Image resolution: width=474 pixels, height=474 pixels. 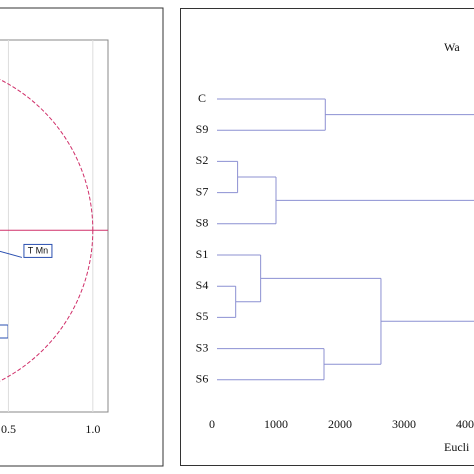 I want to click on leaf-label: S1, so click(x=202, y=254).